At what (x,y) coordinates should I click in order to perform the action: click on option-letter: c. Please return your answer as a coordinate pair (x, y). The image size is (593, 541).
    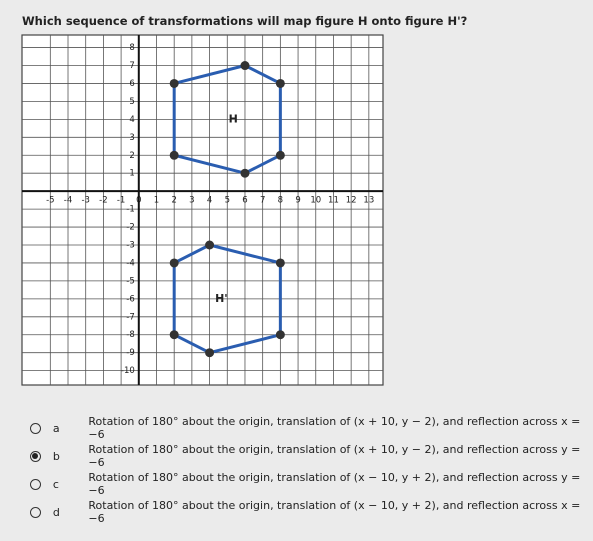
    Looking at the image, I should click on (55, 484).